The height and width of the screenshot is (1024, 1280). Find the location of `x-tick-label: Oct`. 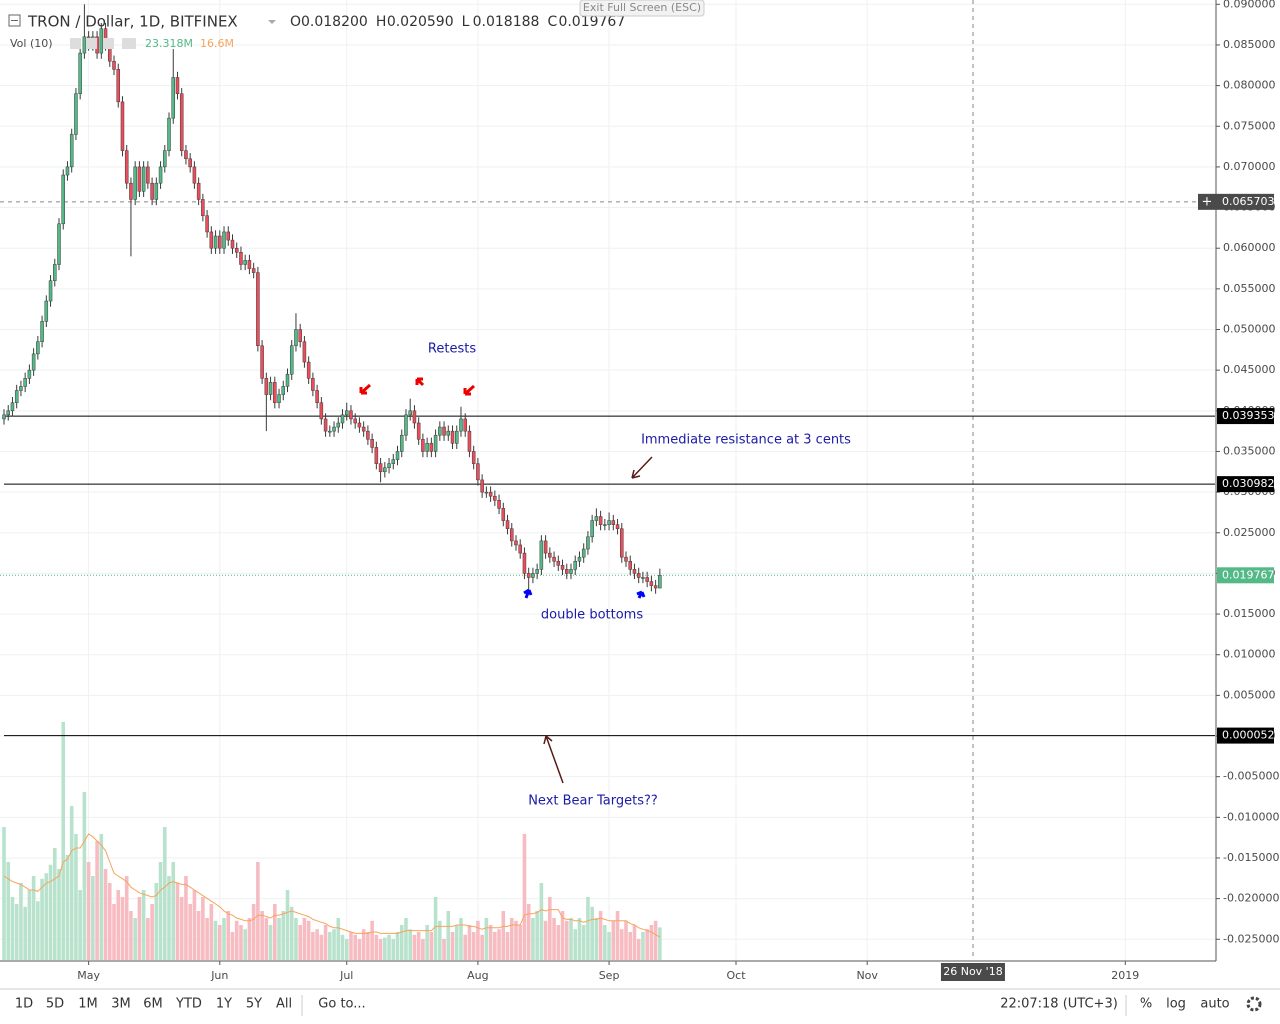

x-tick-label: Oct is located at coordinates (736, 975).